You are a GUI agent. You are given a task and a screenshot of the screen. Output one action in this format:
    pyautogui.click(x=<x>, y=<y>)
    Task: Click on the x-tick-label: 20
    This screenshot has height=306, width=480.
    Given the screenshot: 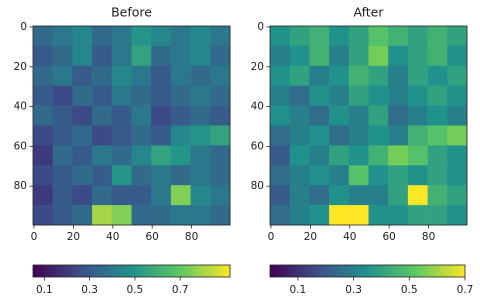 What is the action you would take?
    pyautogui.click(x=73, y=237)
    